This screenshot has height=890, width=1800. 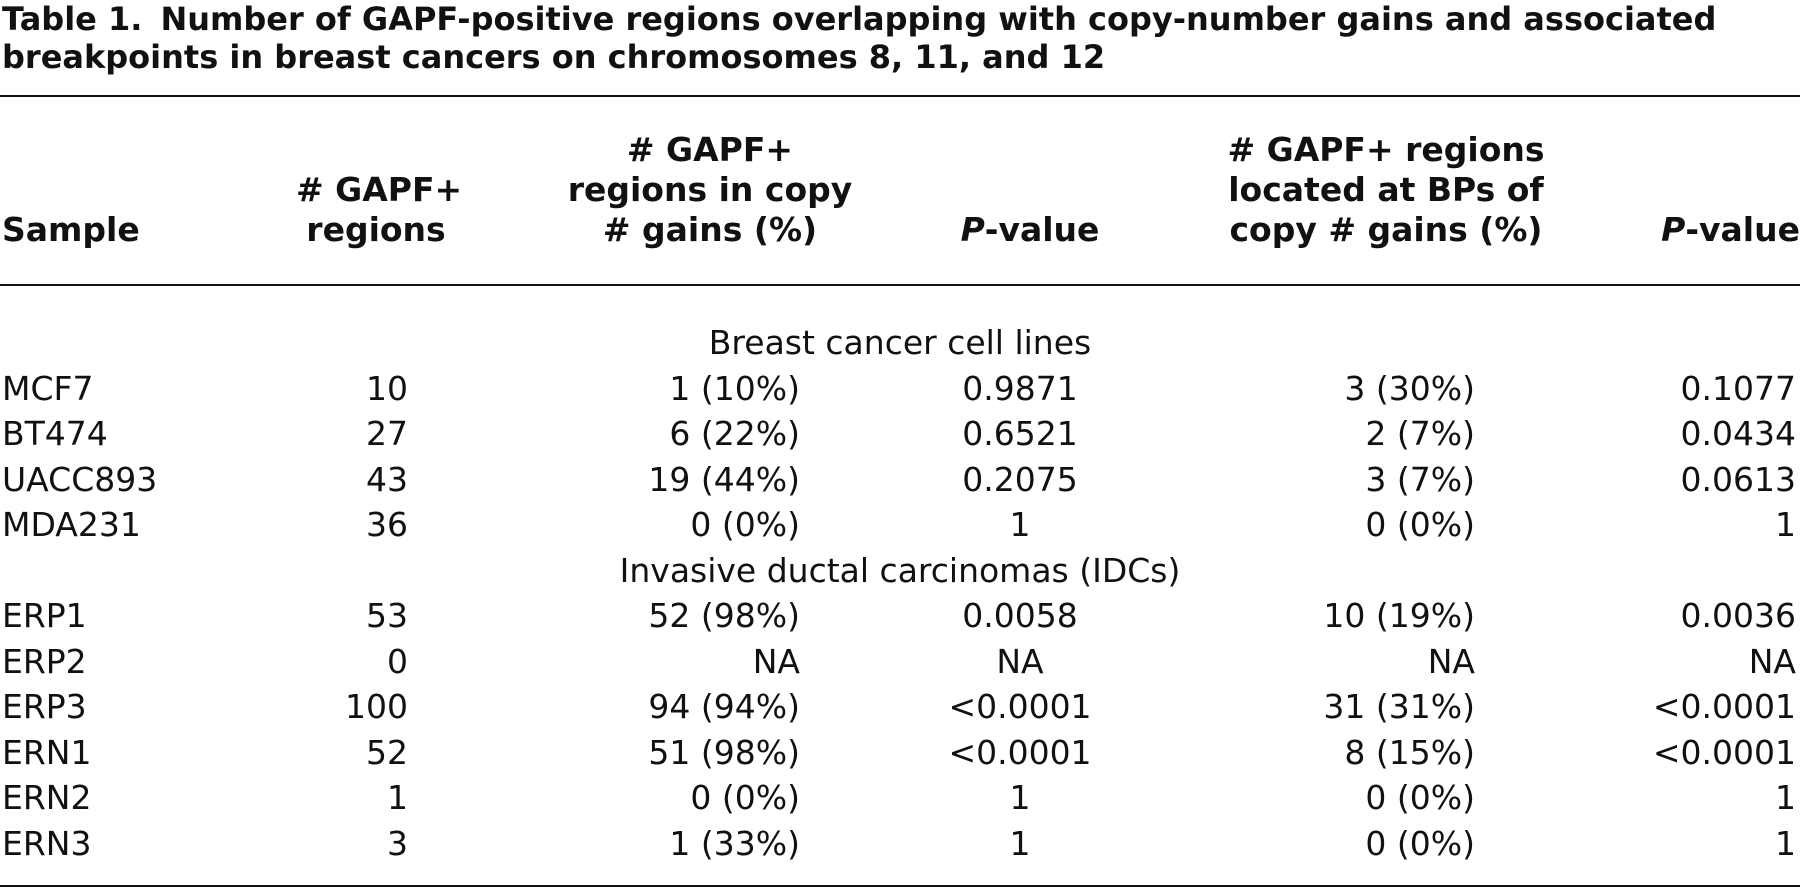 I want to click on cell-sample: BT474, so click(x=55, y=433).